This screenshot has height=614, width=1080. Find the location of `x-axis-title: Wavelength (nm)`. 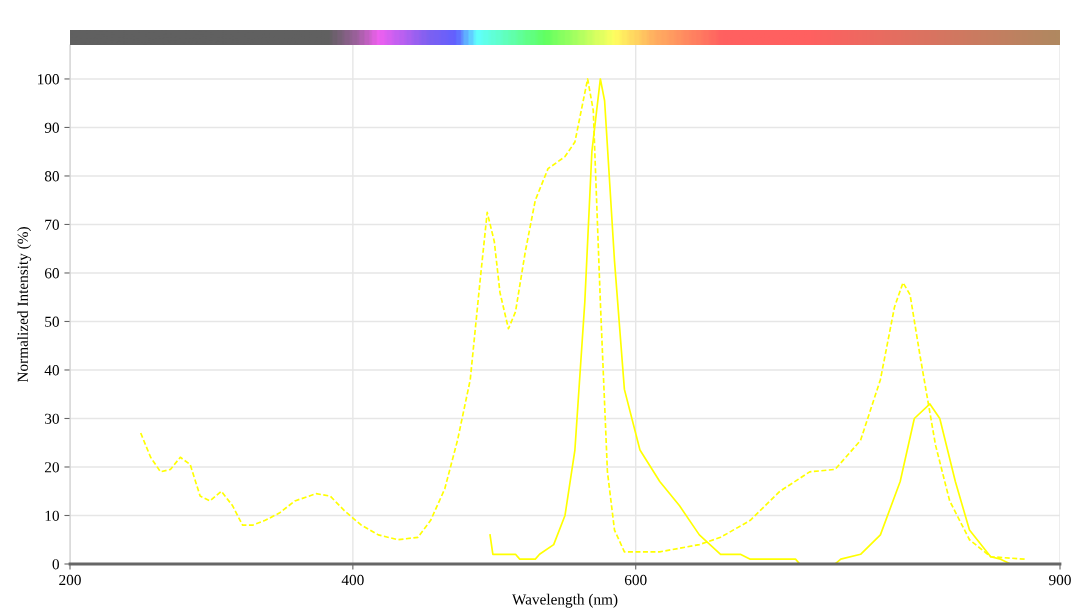

x-axis-title: Wavelength (nm) is located at coordinates (564, 600).